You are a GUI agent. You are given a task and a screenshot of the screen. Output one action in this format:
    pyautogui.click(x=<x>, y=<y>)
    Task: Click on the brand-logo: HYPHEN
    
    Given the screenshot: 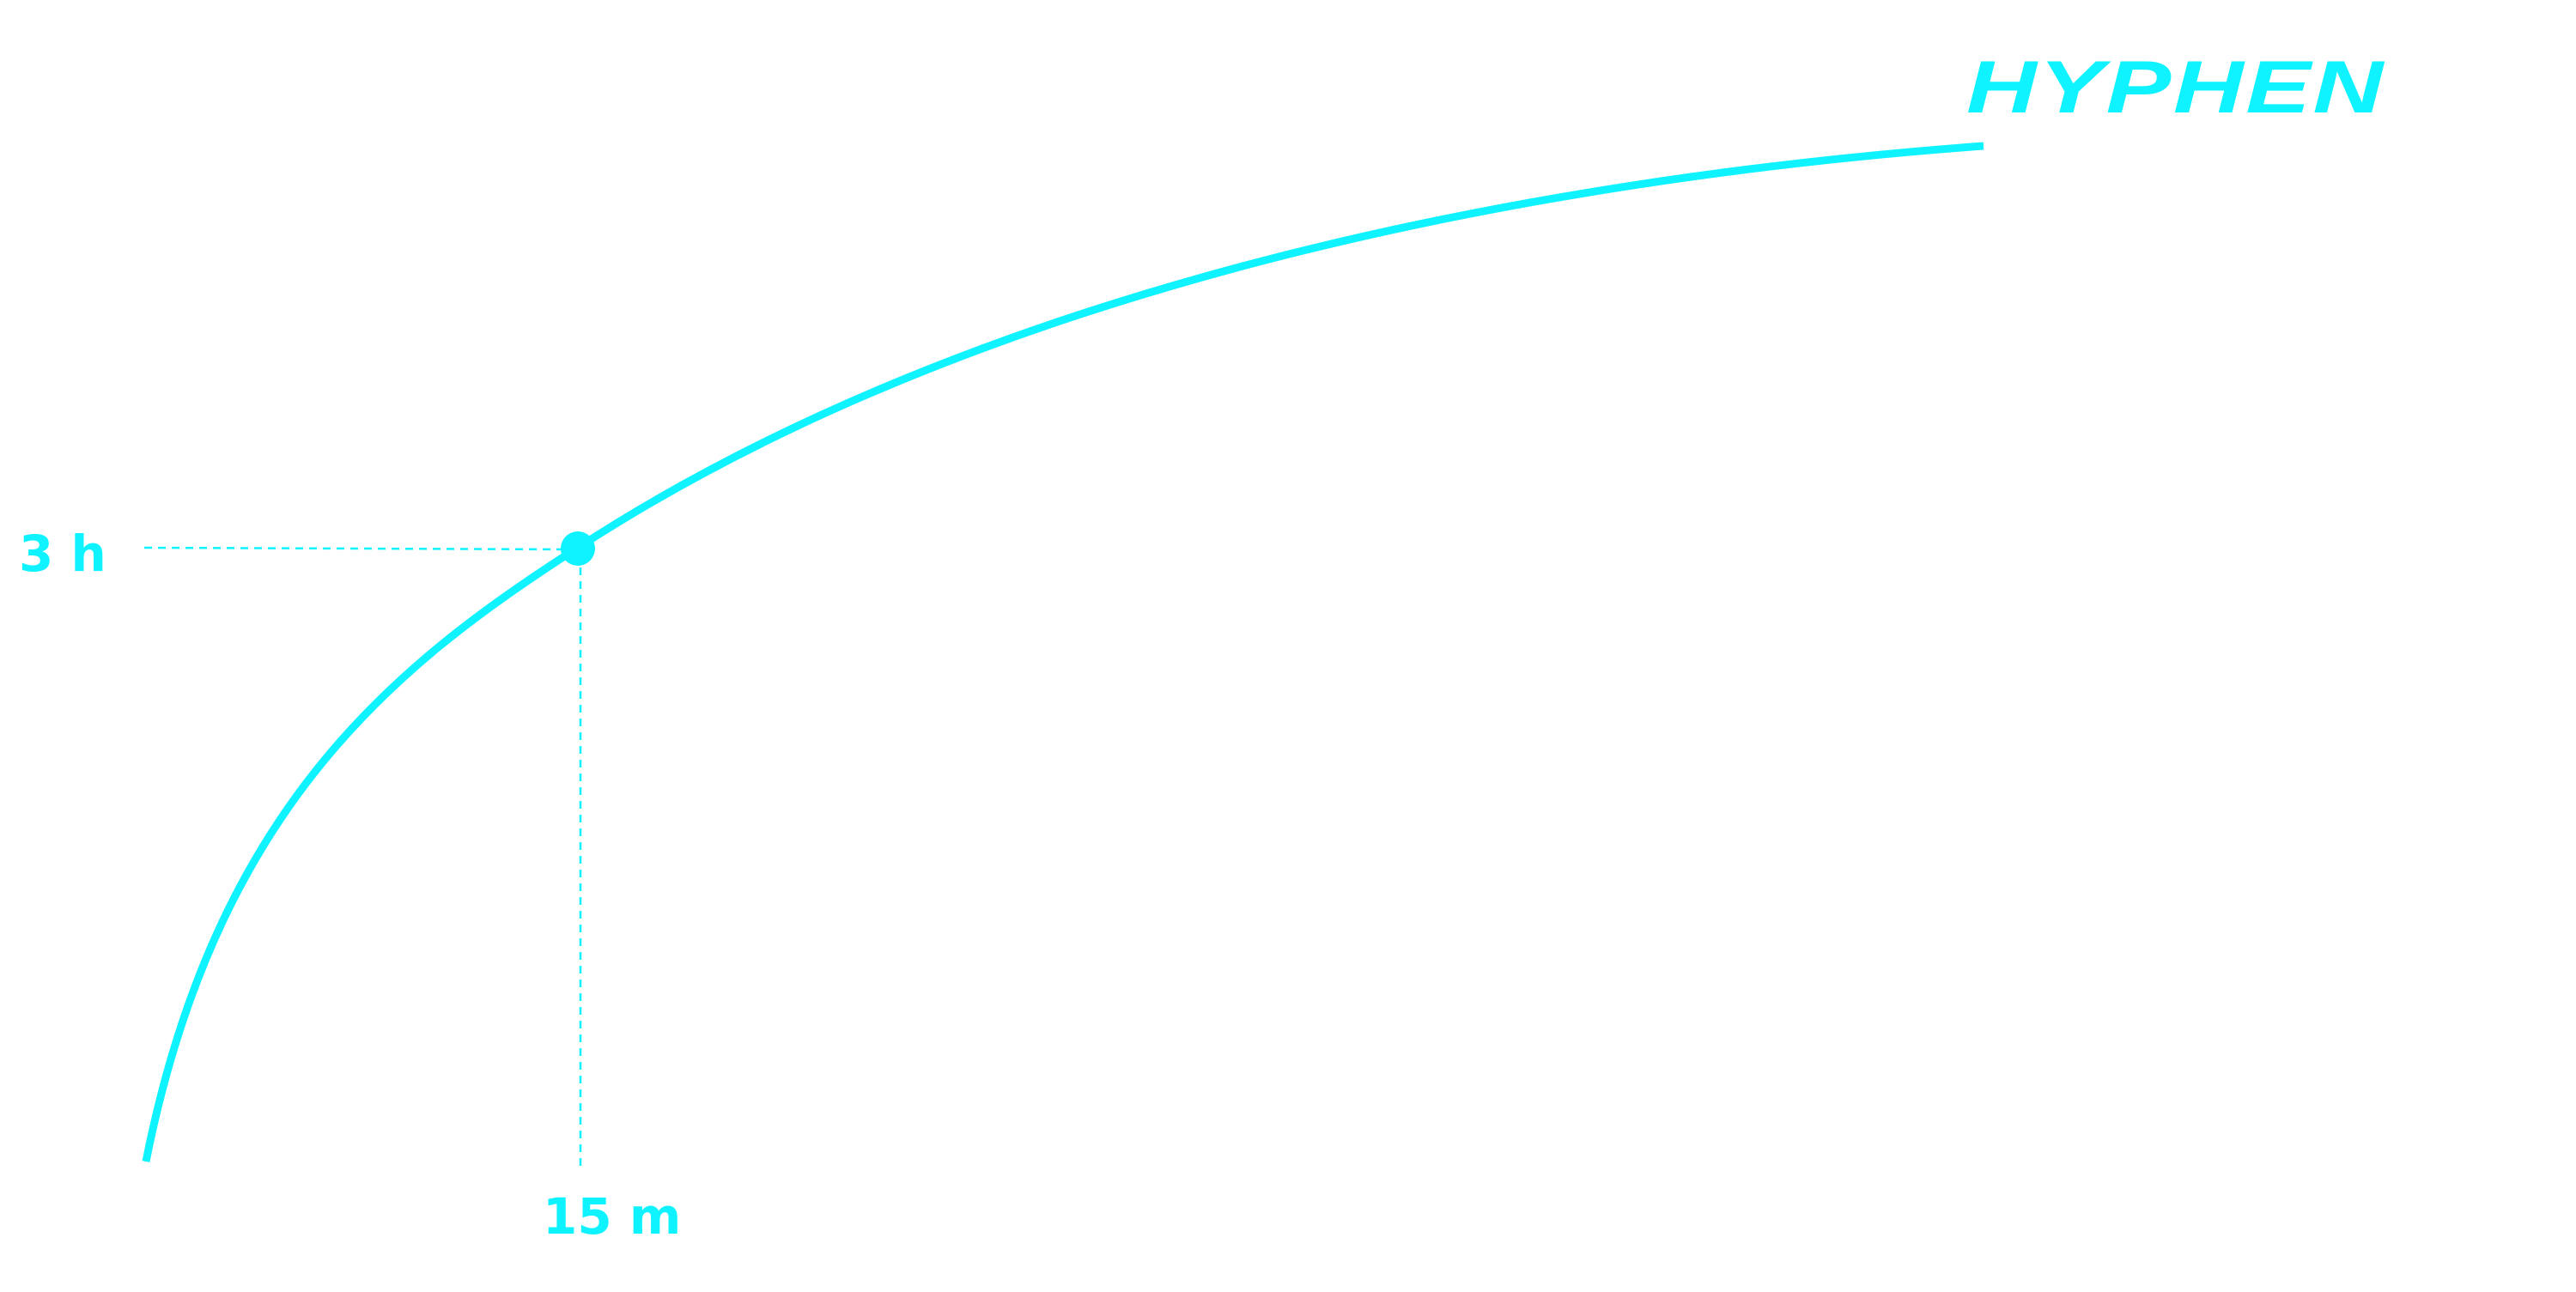 What is the action you would take?
    pyautogui.click(x=2175, y=87)
    